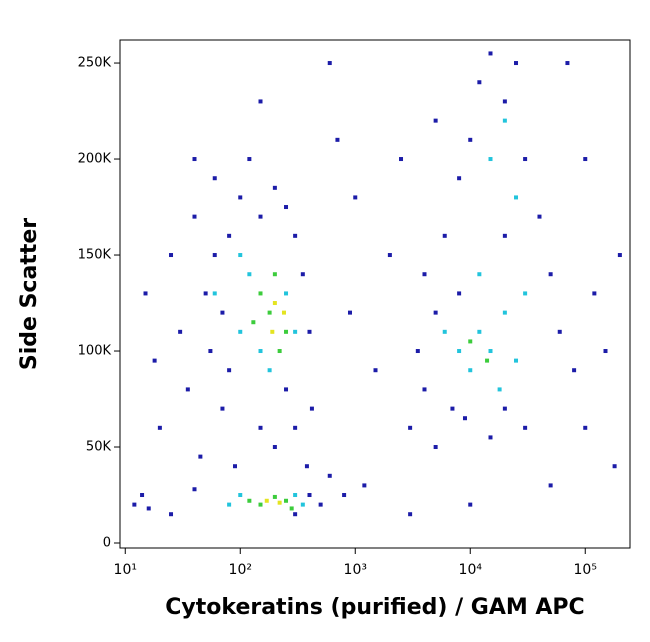 This screenshot has height=642, width=650. I want to click on y-tick-label: 100K, so click(95, 351).